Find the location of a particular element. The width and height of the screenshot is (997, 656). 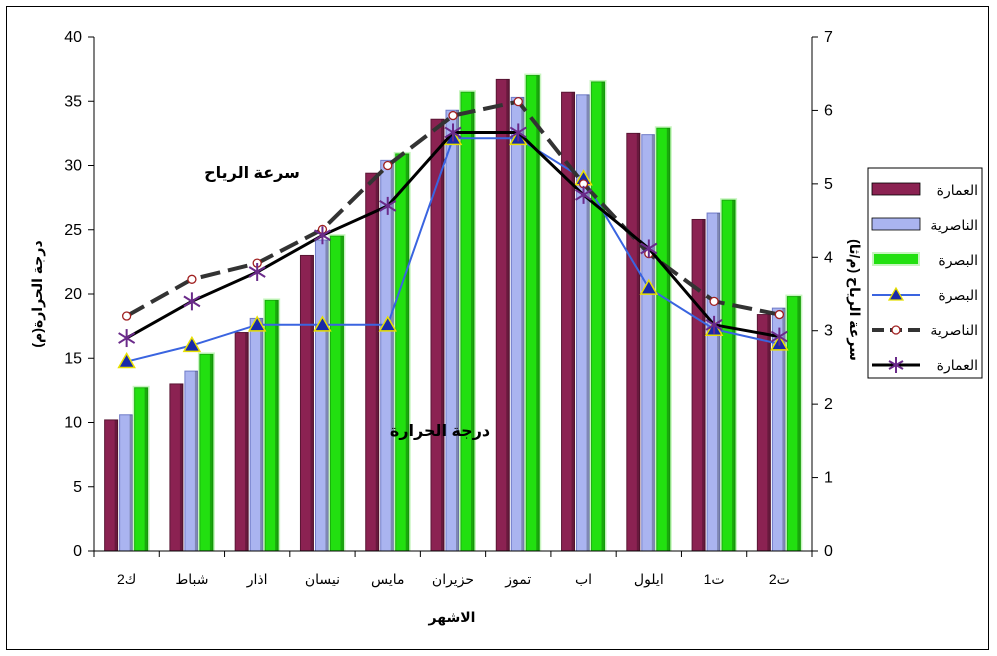

left-tick-40: 40 is located at coordinates (73, 37).